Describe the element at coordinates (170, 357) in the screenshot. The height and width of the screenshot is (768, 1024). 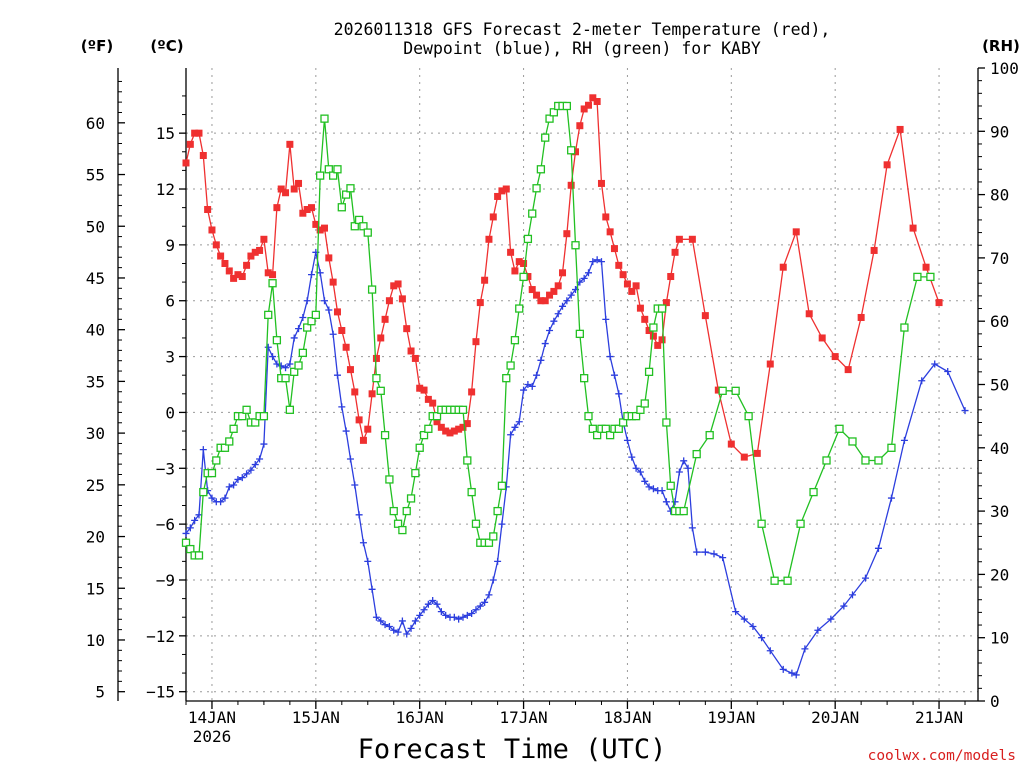
I see `celsius-tick-label: 3` at that location.